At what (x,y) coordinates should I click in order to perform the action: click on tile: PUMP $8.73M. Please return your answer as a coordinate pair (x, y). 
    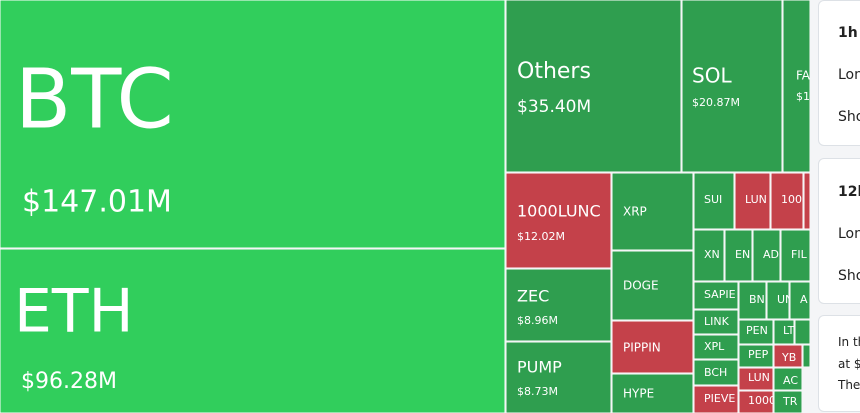
    Looking at the image, I should click on (558, 377).